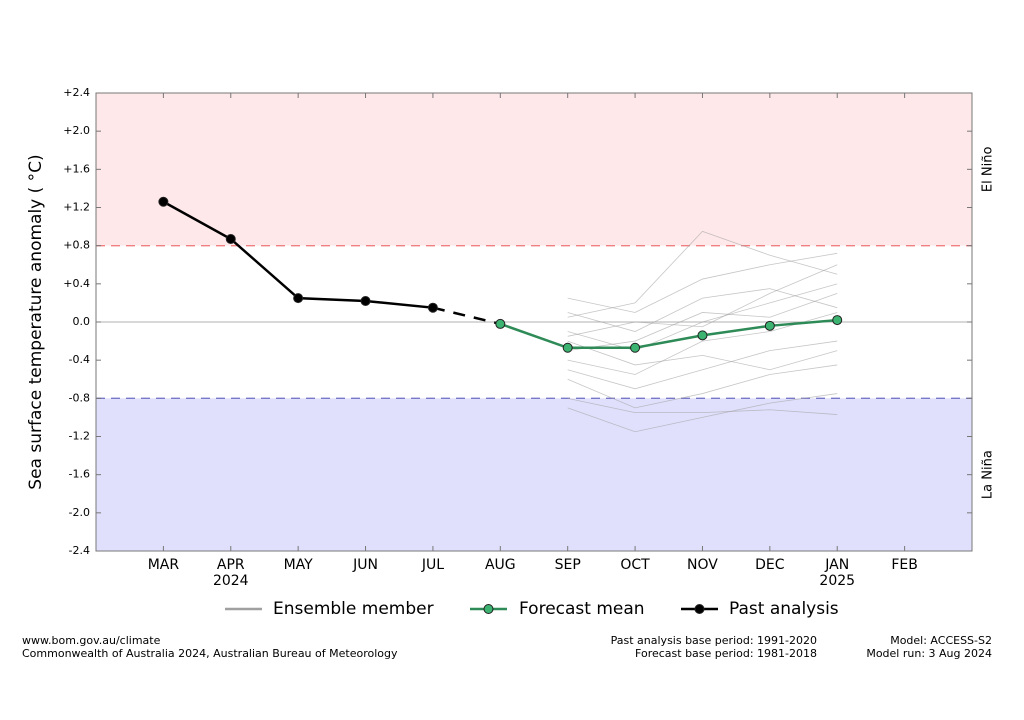  What do you see at coordinates (76, 92) in the screenshot?
I see `y-tick-label: +2.4` at bounding box center [76, 92].